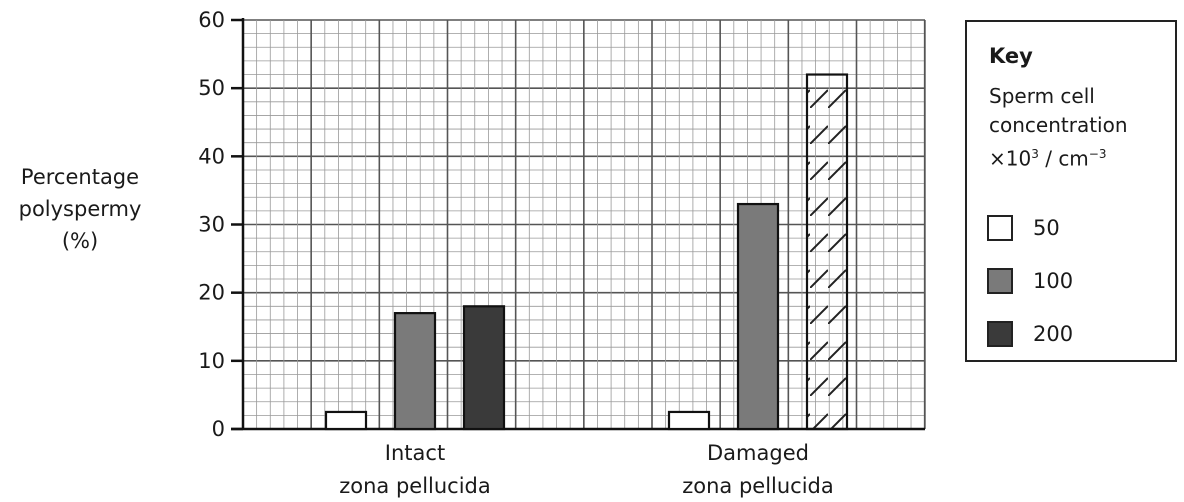 This screenshot has height=502, width=1184. What do you see at coordinates (1053, 281) in the screenshot?
I see `legend-label-100: 100` at bounding box center [1053, 281].